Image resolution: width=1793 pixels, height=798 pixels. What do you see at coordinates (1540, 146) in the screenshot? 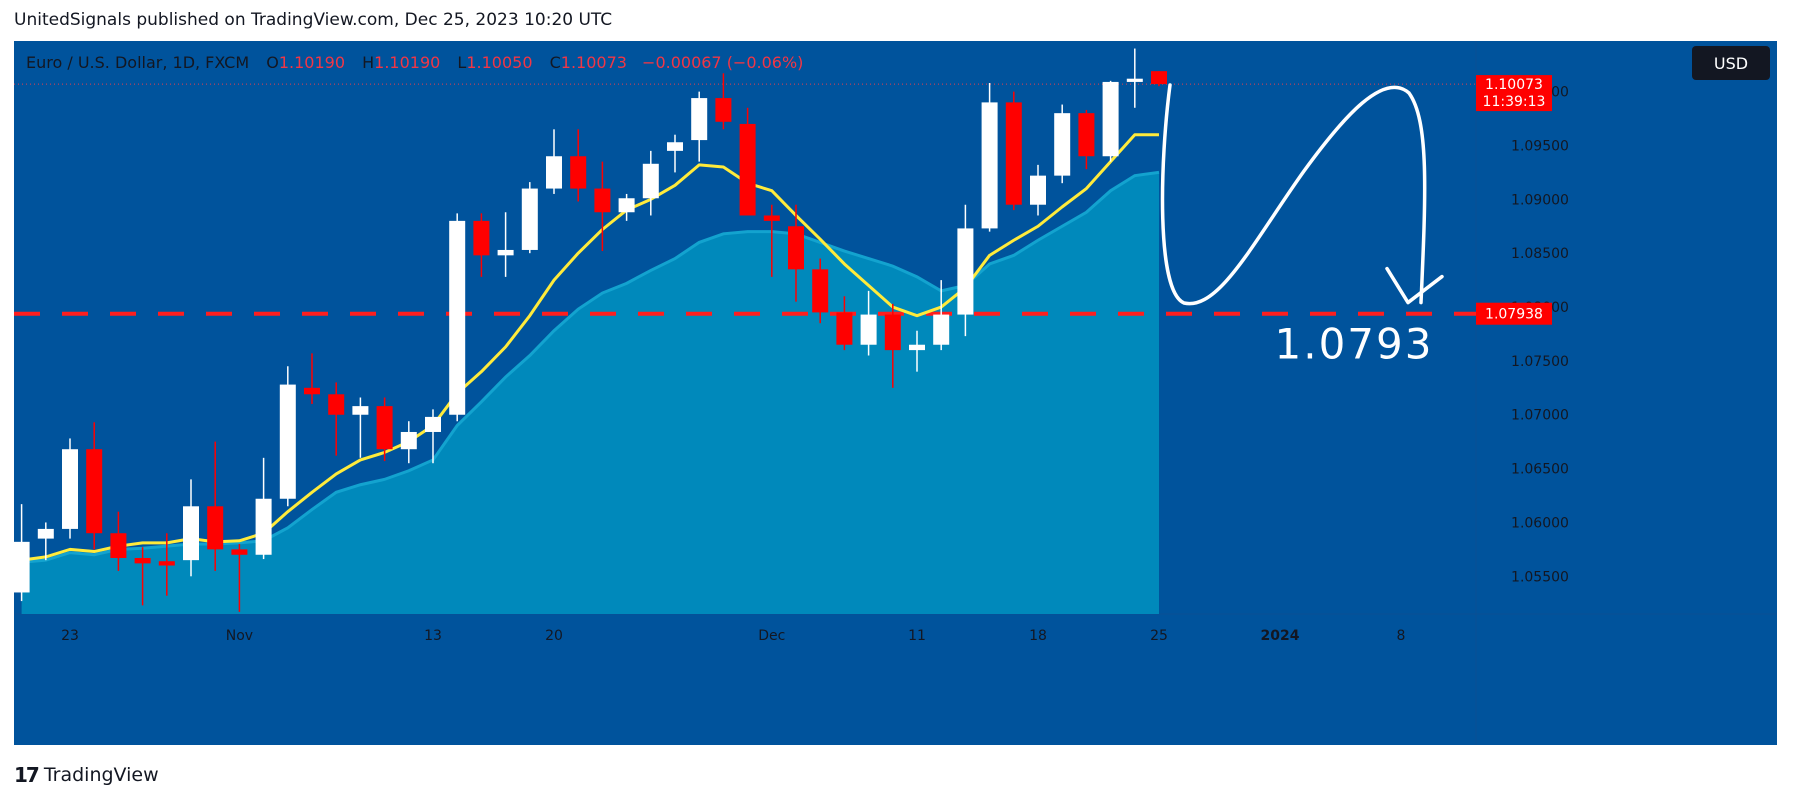
I see `y-tick-label: 1.09500` at bounding box center [1540, 146].